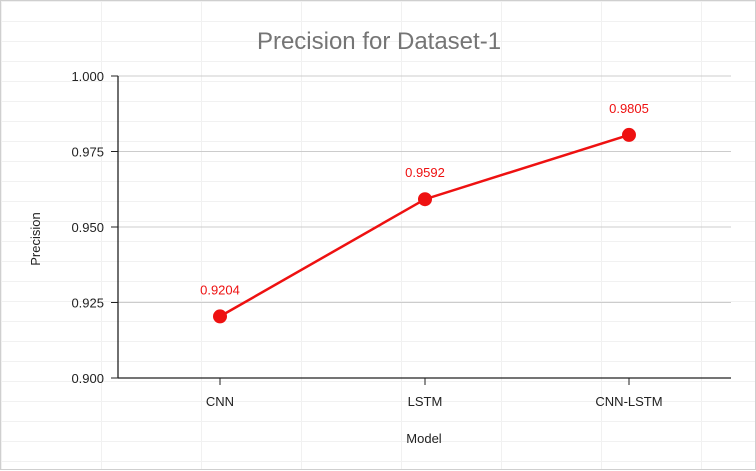 Image resolution: width=756 pixels, height=471 pixels. What do you see at coordinates (425, 401) in the screenshot?
I see `x-tick-label: LSTM` at bounding box center [425, 401].